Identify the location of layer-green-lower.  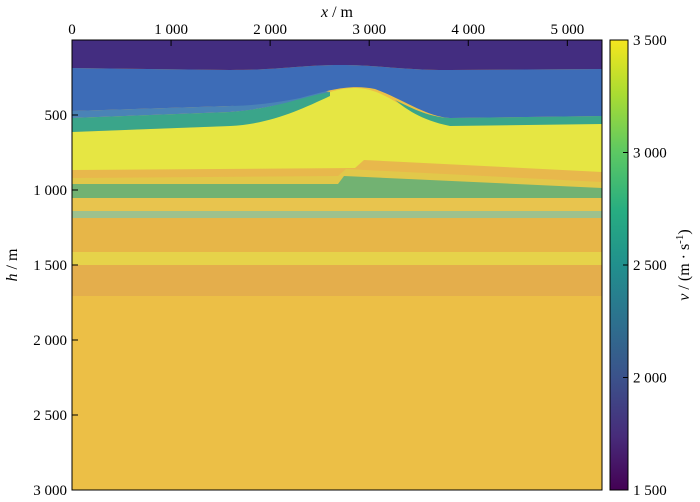
(201, 112).